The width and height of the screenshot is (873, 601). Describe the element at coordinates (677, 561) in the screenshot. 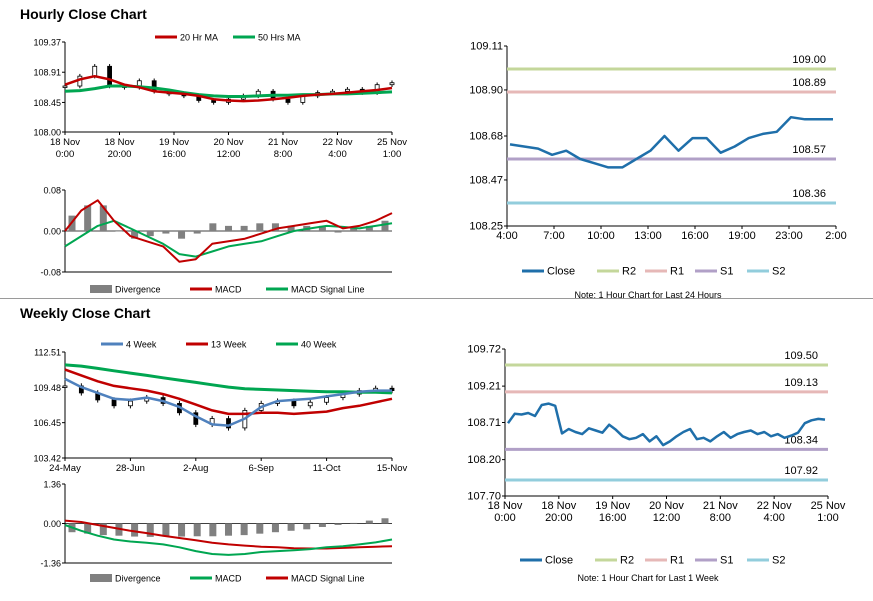

I see `weekly-levels-legend-label: R1` at that location.